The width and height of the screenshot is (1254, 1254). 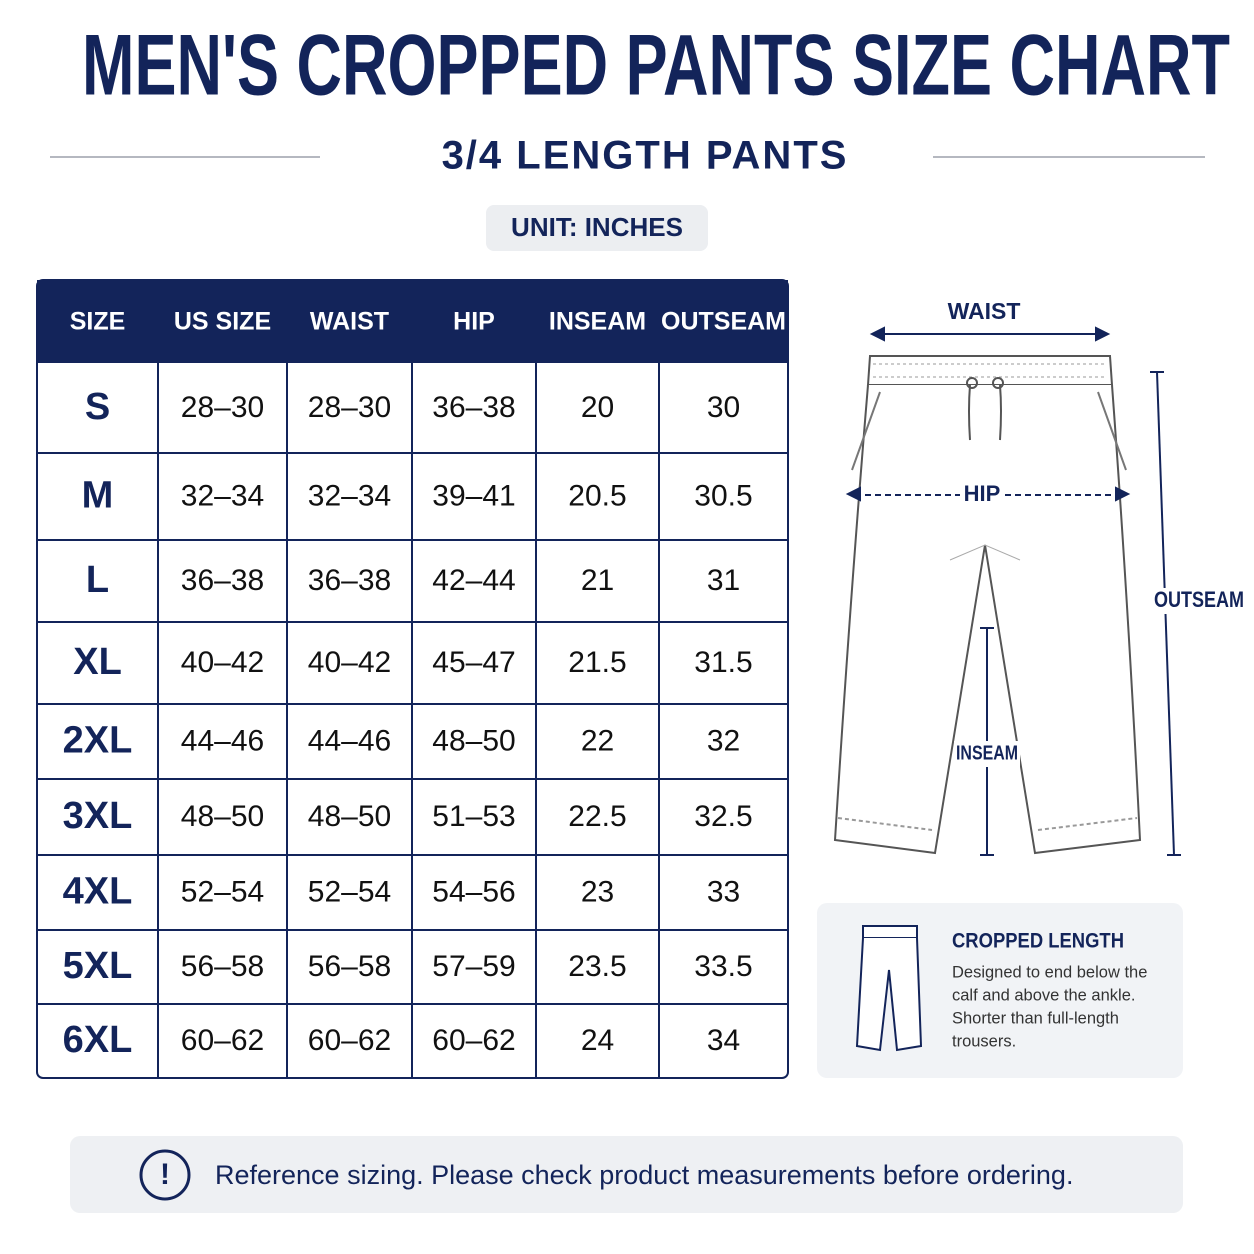 I want to click on column-header: WAIST, so click(x=349, y=322).